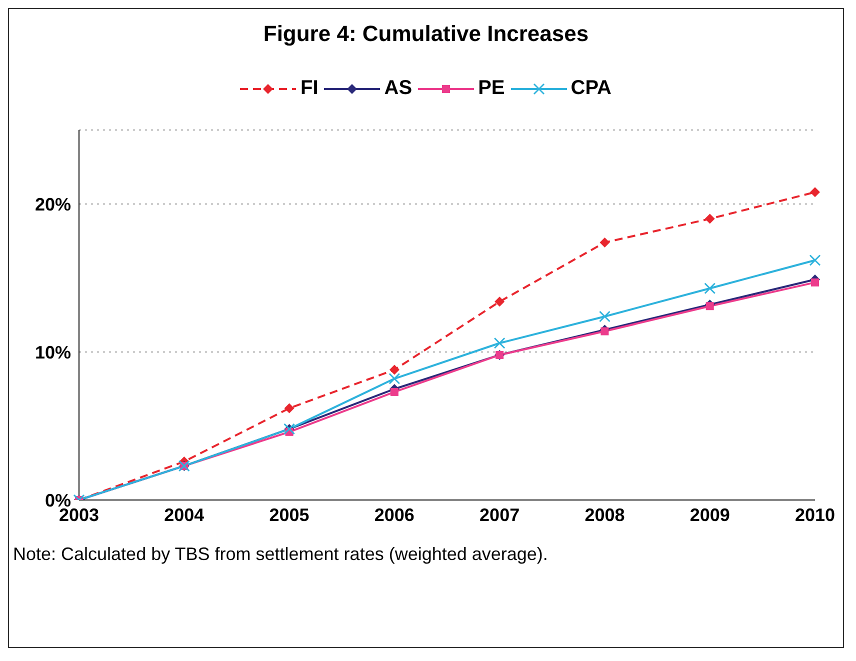  I want to click on legend-label: PE, so click(491, 88).